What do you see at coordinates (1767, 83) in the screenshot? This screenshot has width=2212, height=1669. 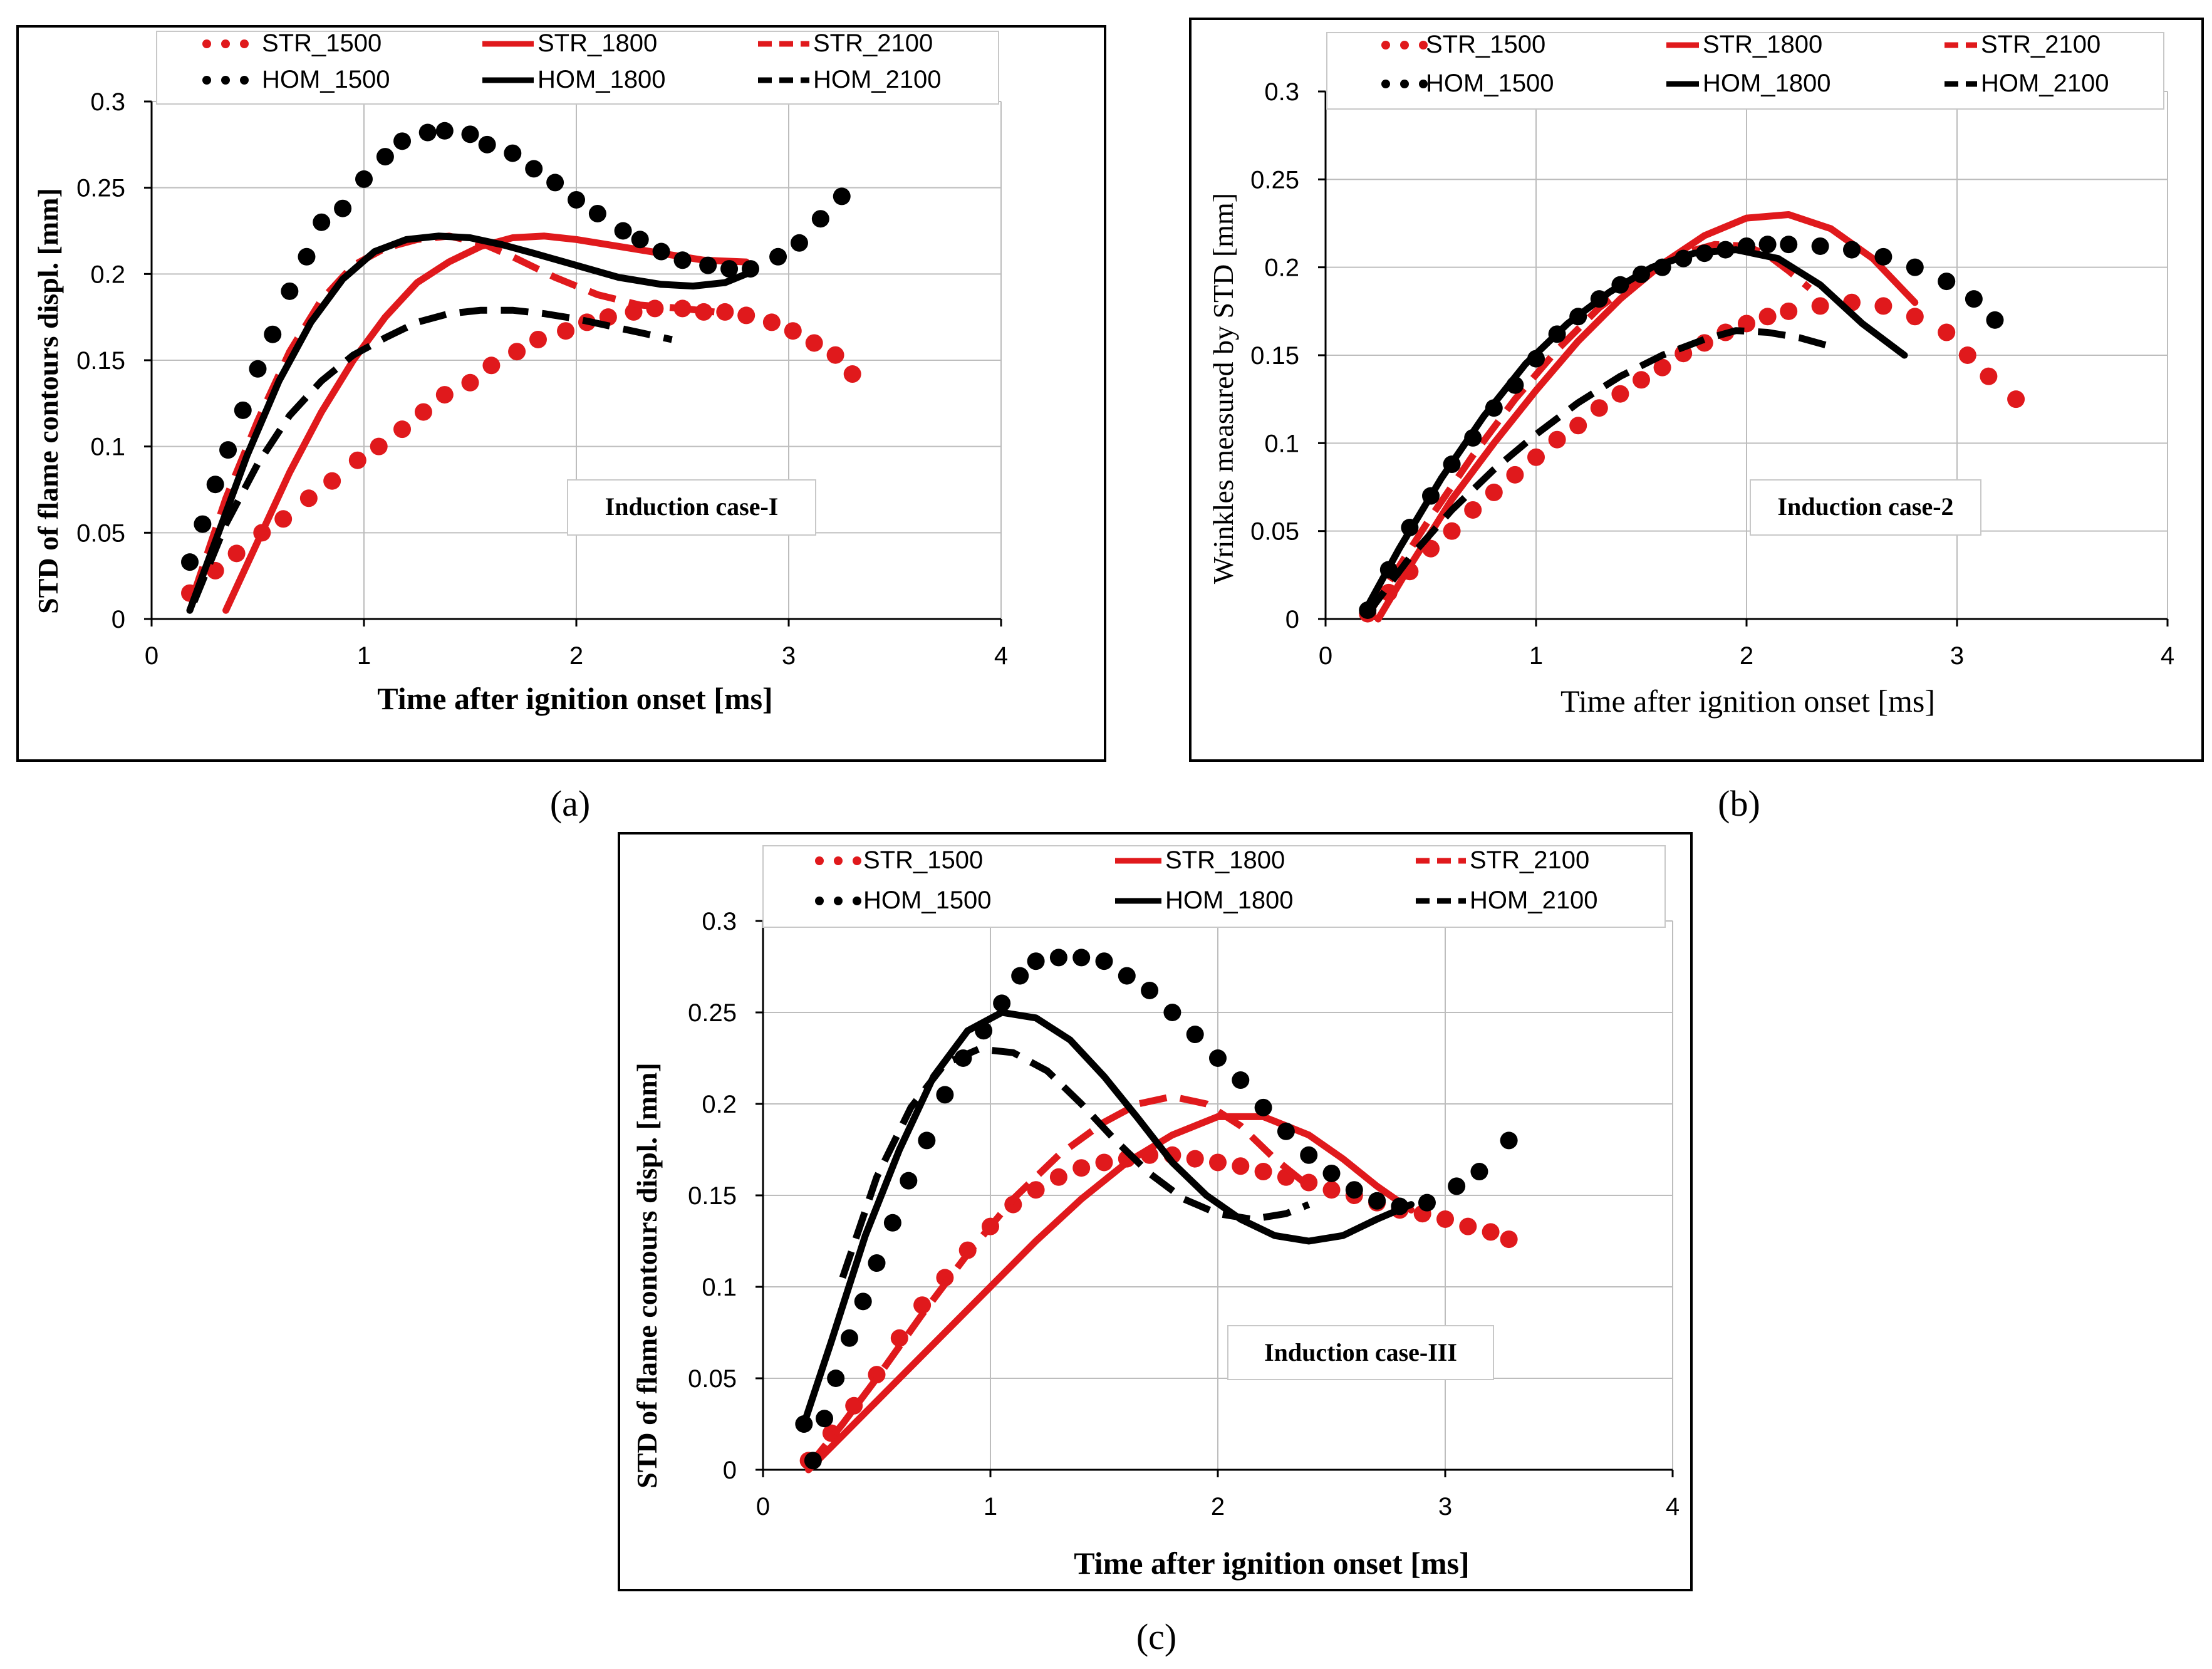 I see `legend-label-hom-1800: HOM_1800` at bounding box center [1767, 83].